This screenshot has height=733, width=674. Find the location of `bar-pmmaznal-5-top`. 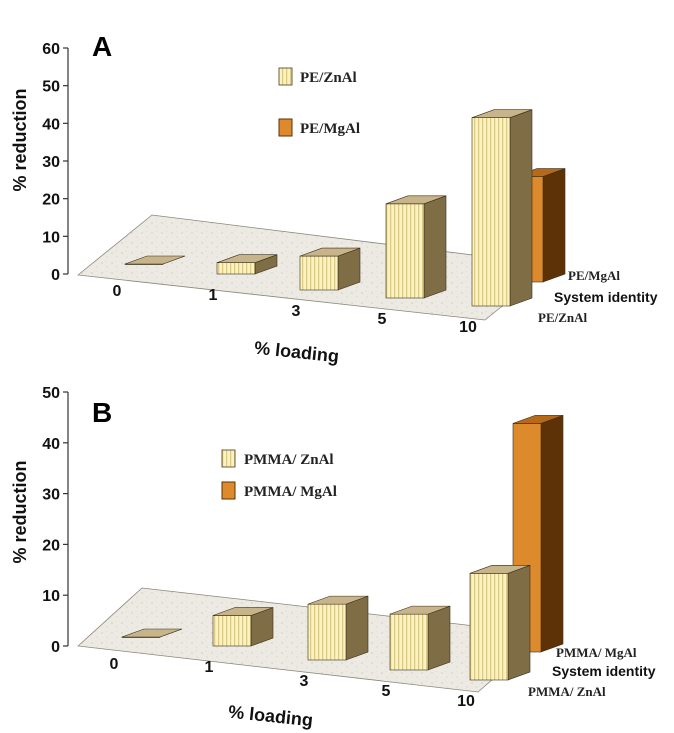

bar-pmmaznal-5-top is located at coordinates (420, 610).